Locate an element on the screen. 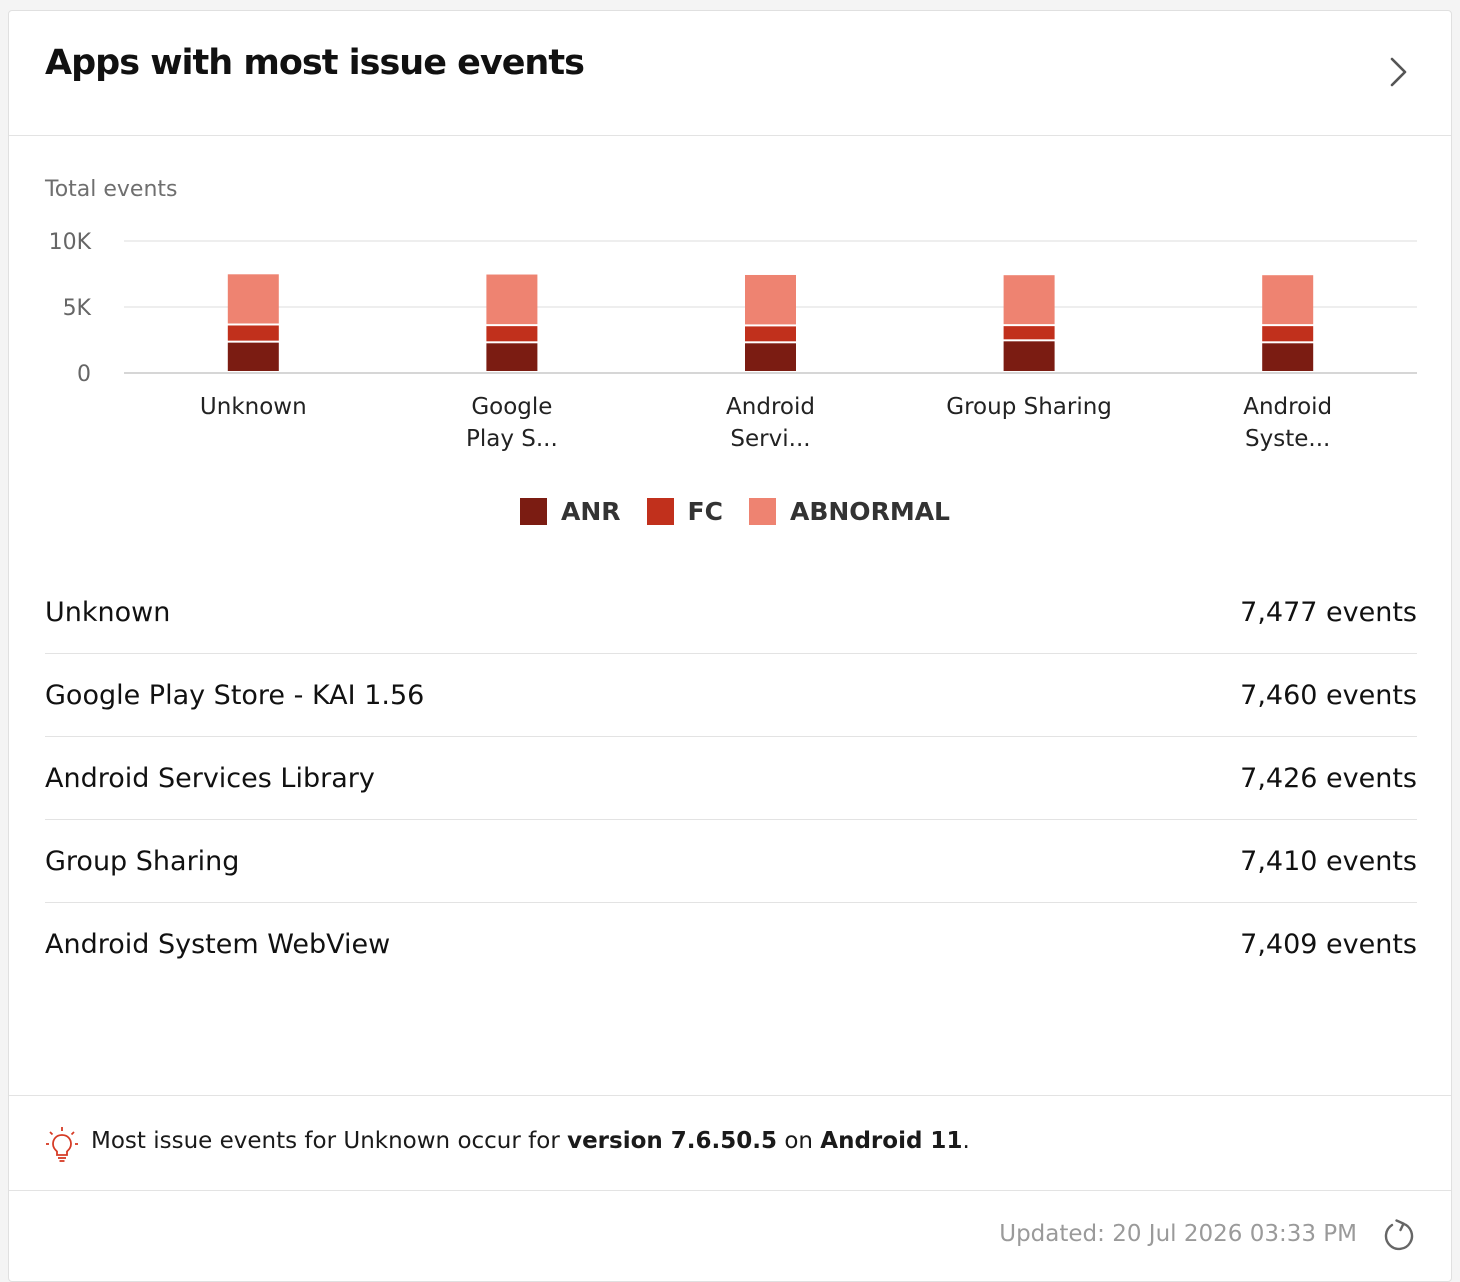 Image resolution: width=1460 pixels, height=1282 pixels. chart-y-axis-label: Total events is located at coordinates (111, 189).